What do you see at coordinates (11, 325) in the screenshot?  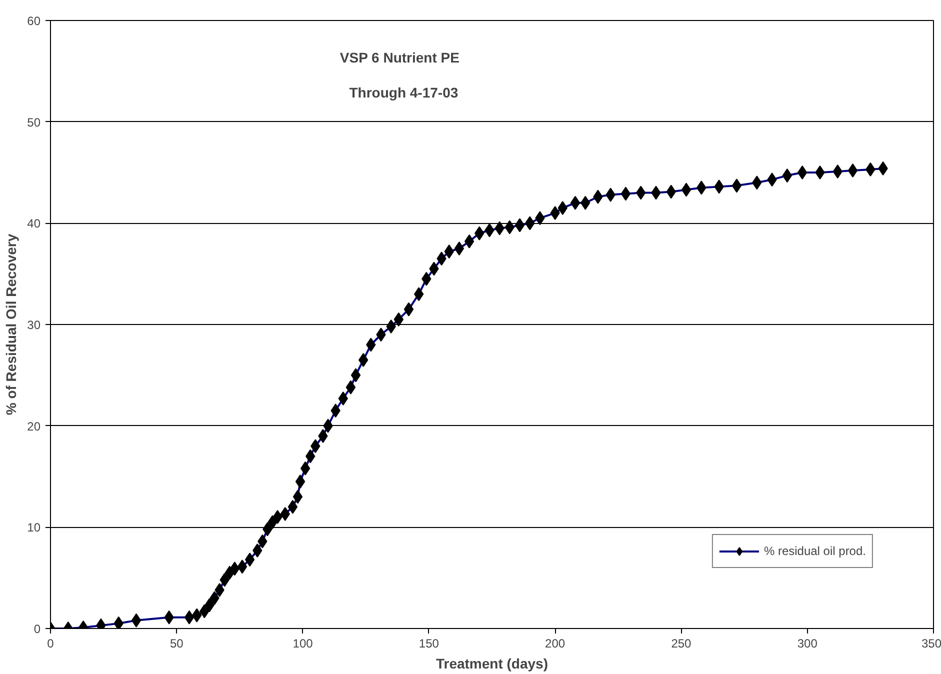 I see `y-axis-title: % of Residual Oil Recovery` at bounding box center [11, 325].